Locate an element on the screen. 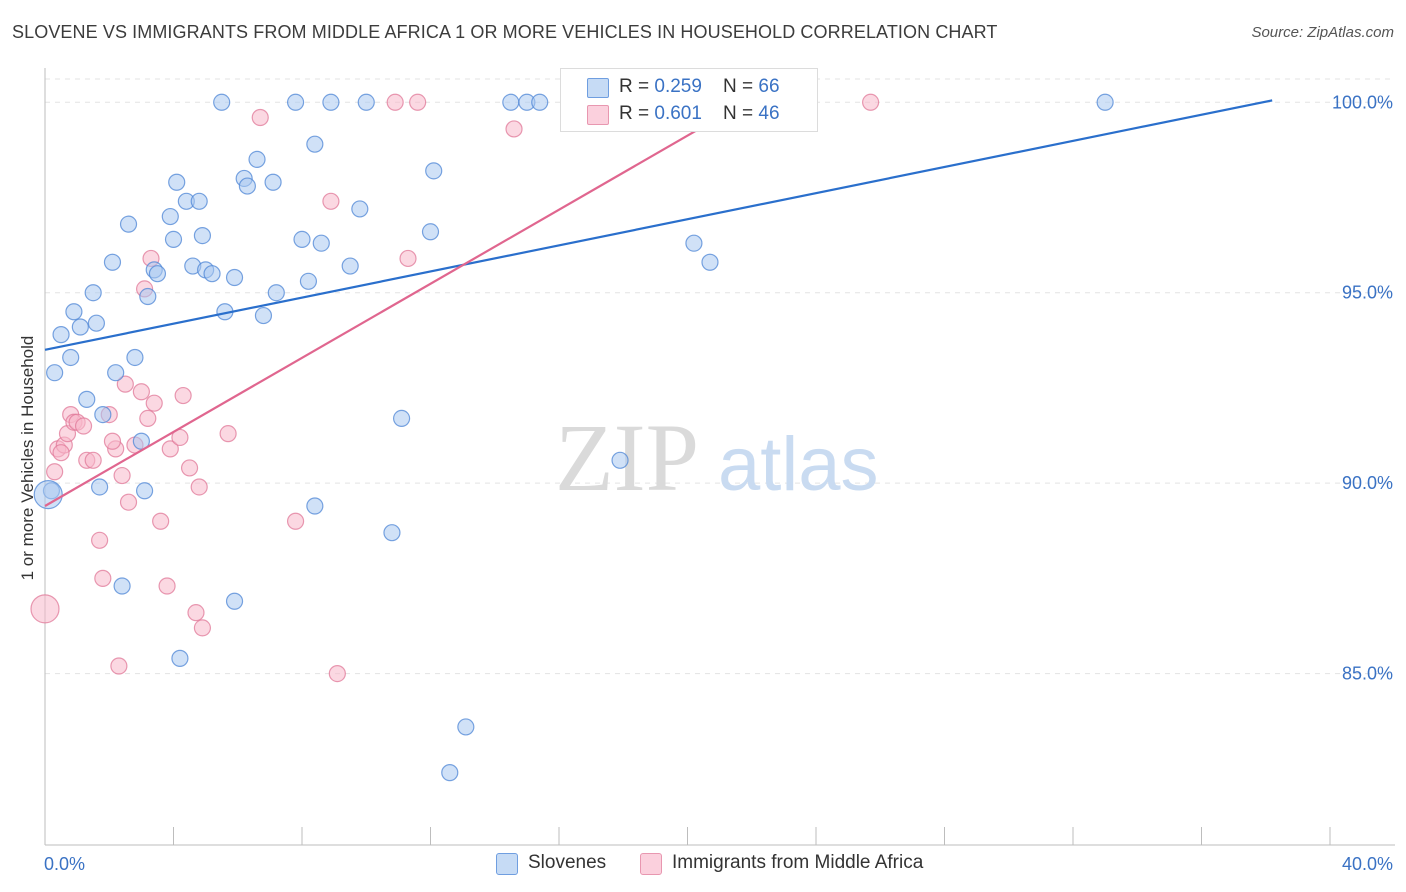 The width and height of the screenshot is (1406, 892). y-tick-label: 100.0% is located at coordinates (1362, 102).